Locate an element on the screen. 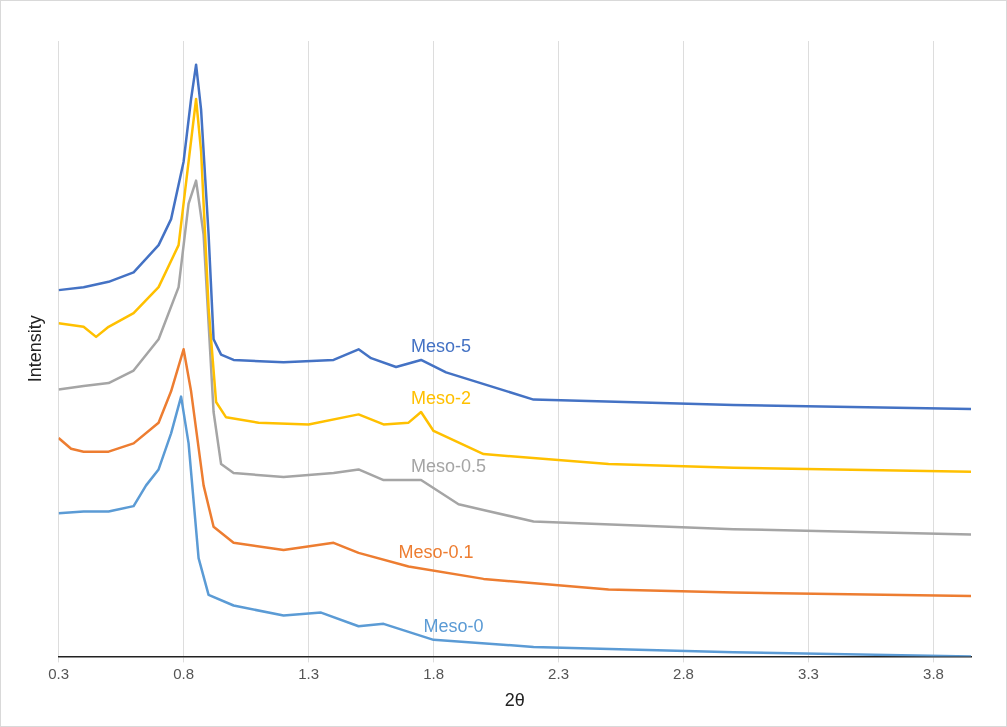 Image resolution: width=1007 pixels, height=727 pixels. series-label: Meso-5 is located at coordinates (441, 345).